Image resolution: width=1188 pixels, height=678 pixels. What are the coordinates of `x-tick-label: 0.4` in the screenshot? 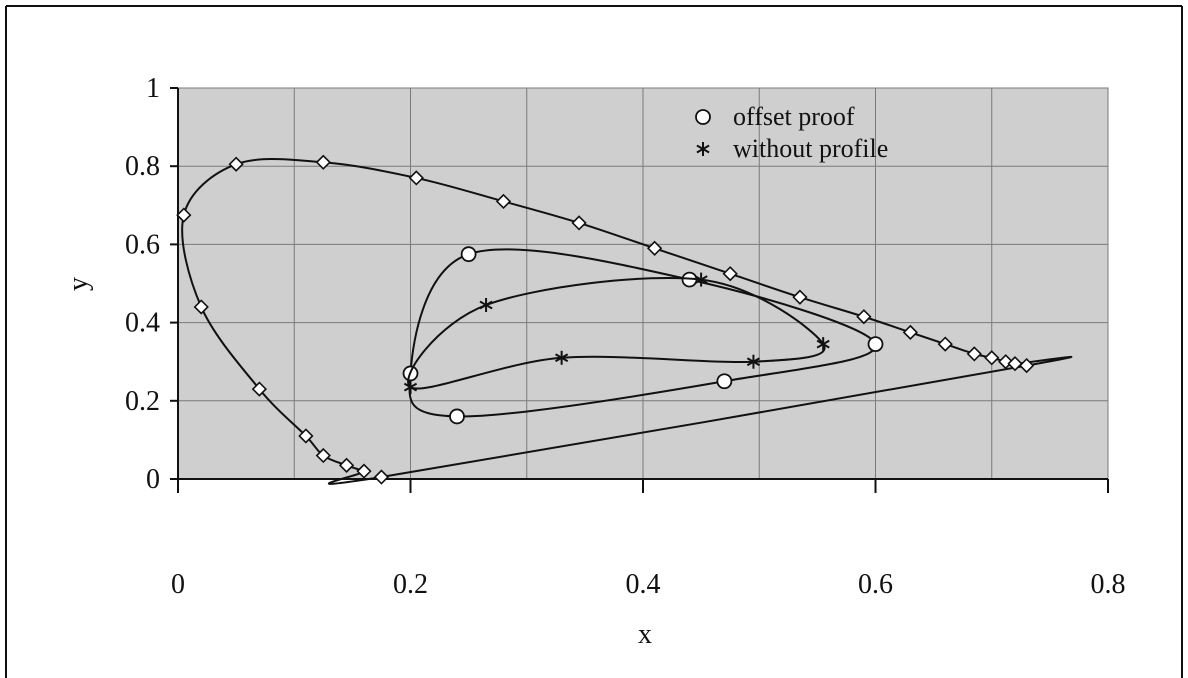 It's located at (643, 584).